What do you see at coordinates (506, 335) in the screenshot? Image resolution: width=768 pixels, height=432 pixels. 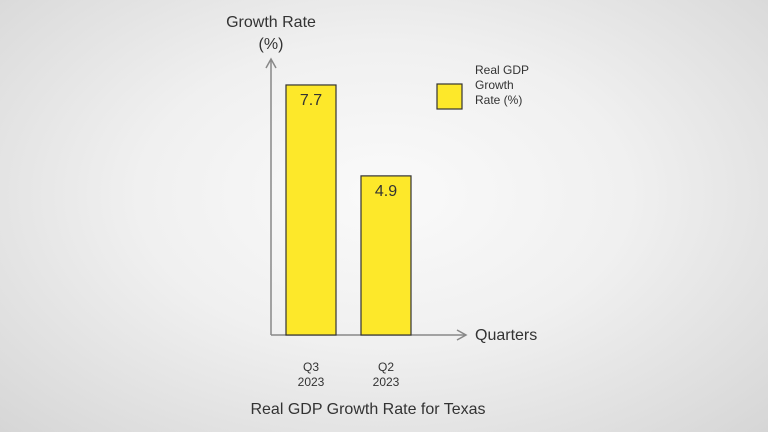 I see `x-axis-title: Quarters` at bounding box center [506, 335].